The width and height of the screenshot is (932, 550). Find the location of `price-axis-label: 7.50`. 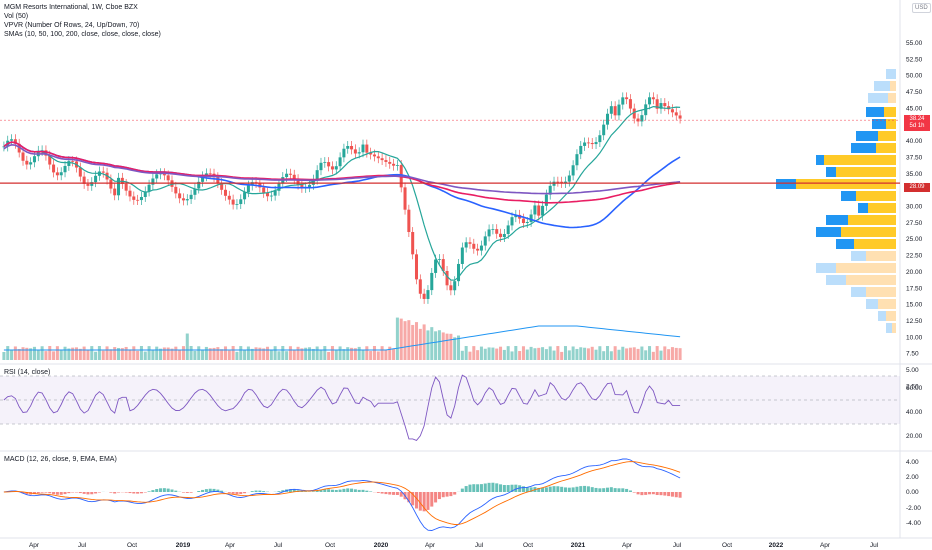

price-axis-label: 7.50 is located at coordinates (912, 354).